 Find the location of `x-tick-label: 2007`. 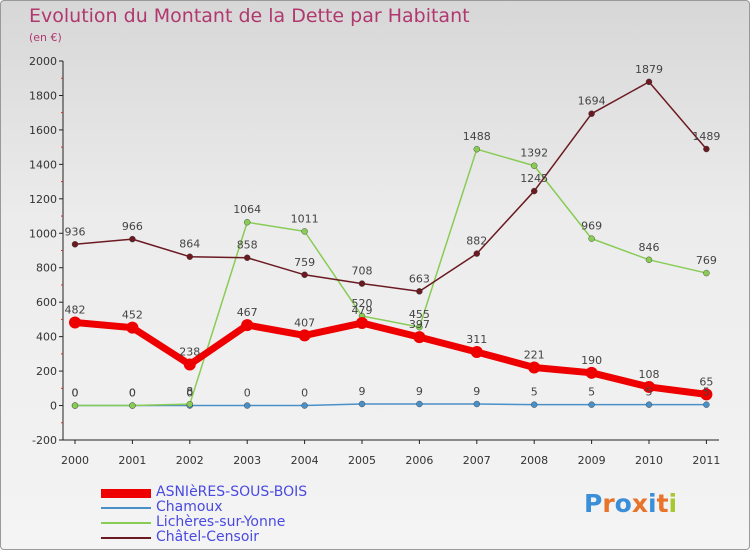

x-tick-label: 2007 is located at coordinates (477, 460).